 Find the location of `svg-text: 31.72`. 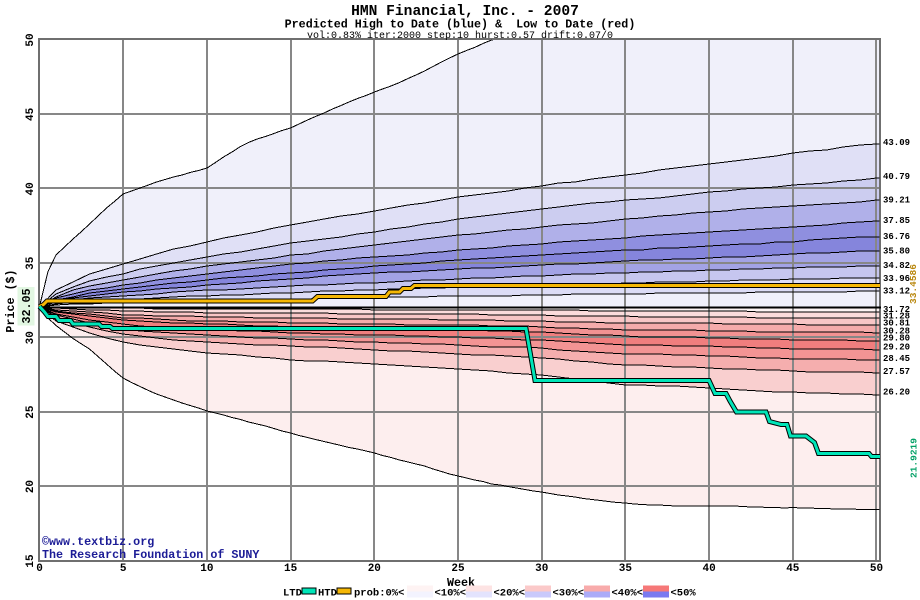

svg-text: 31.72 is located at coordinates (896, 310).